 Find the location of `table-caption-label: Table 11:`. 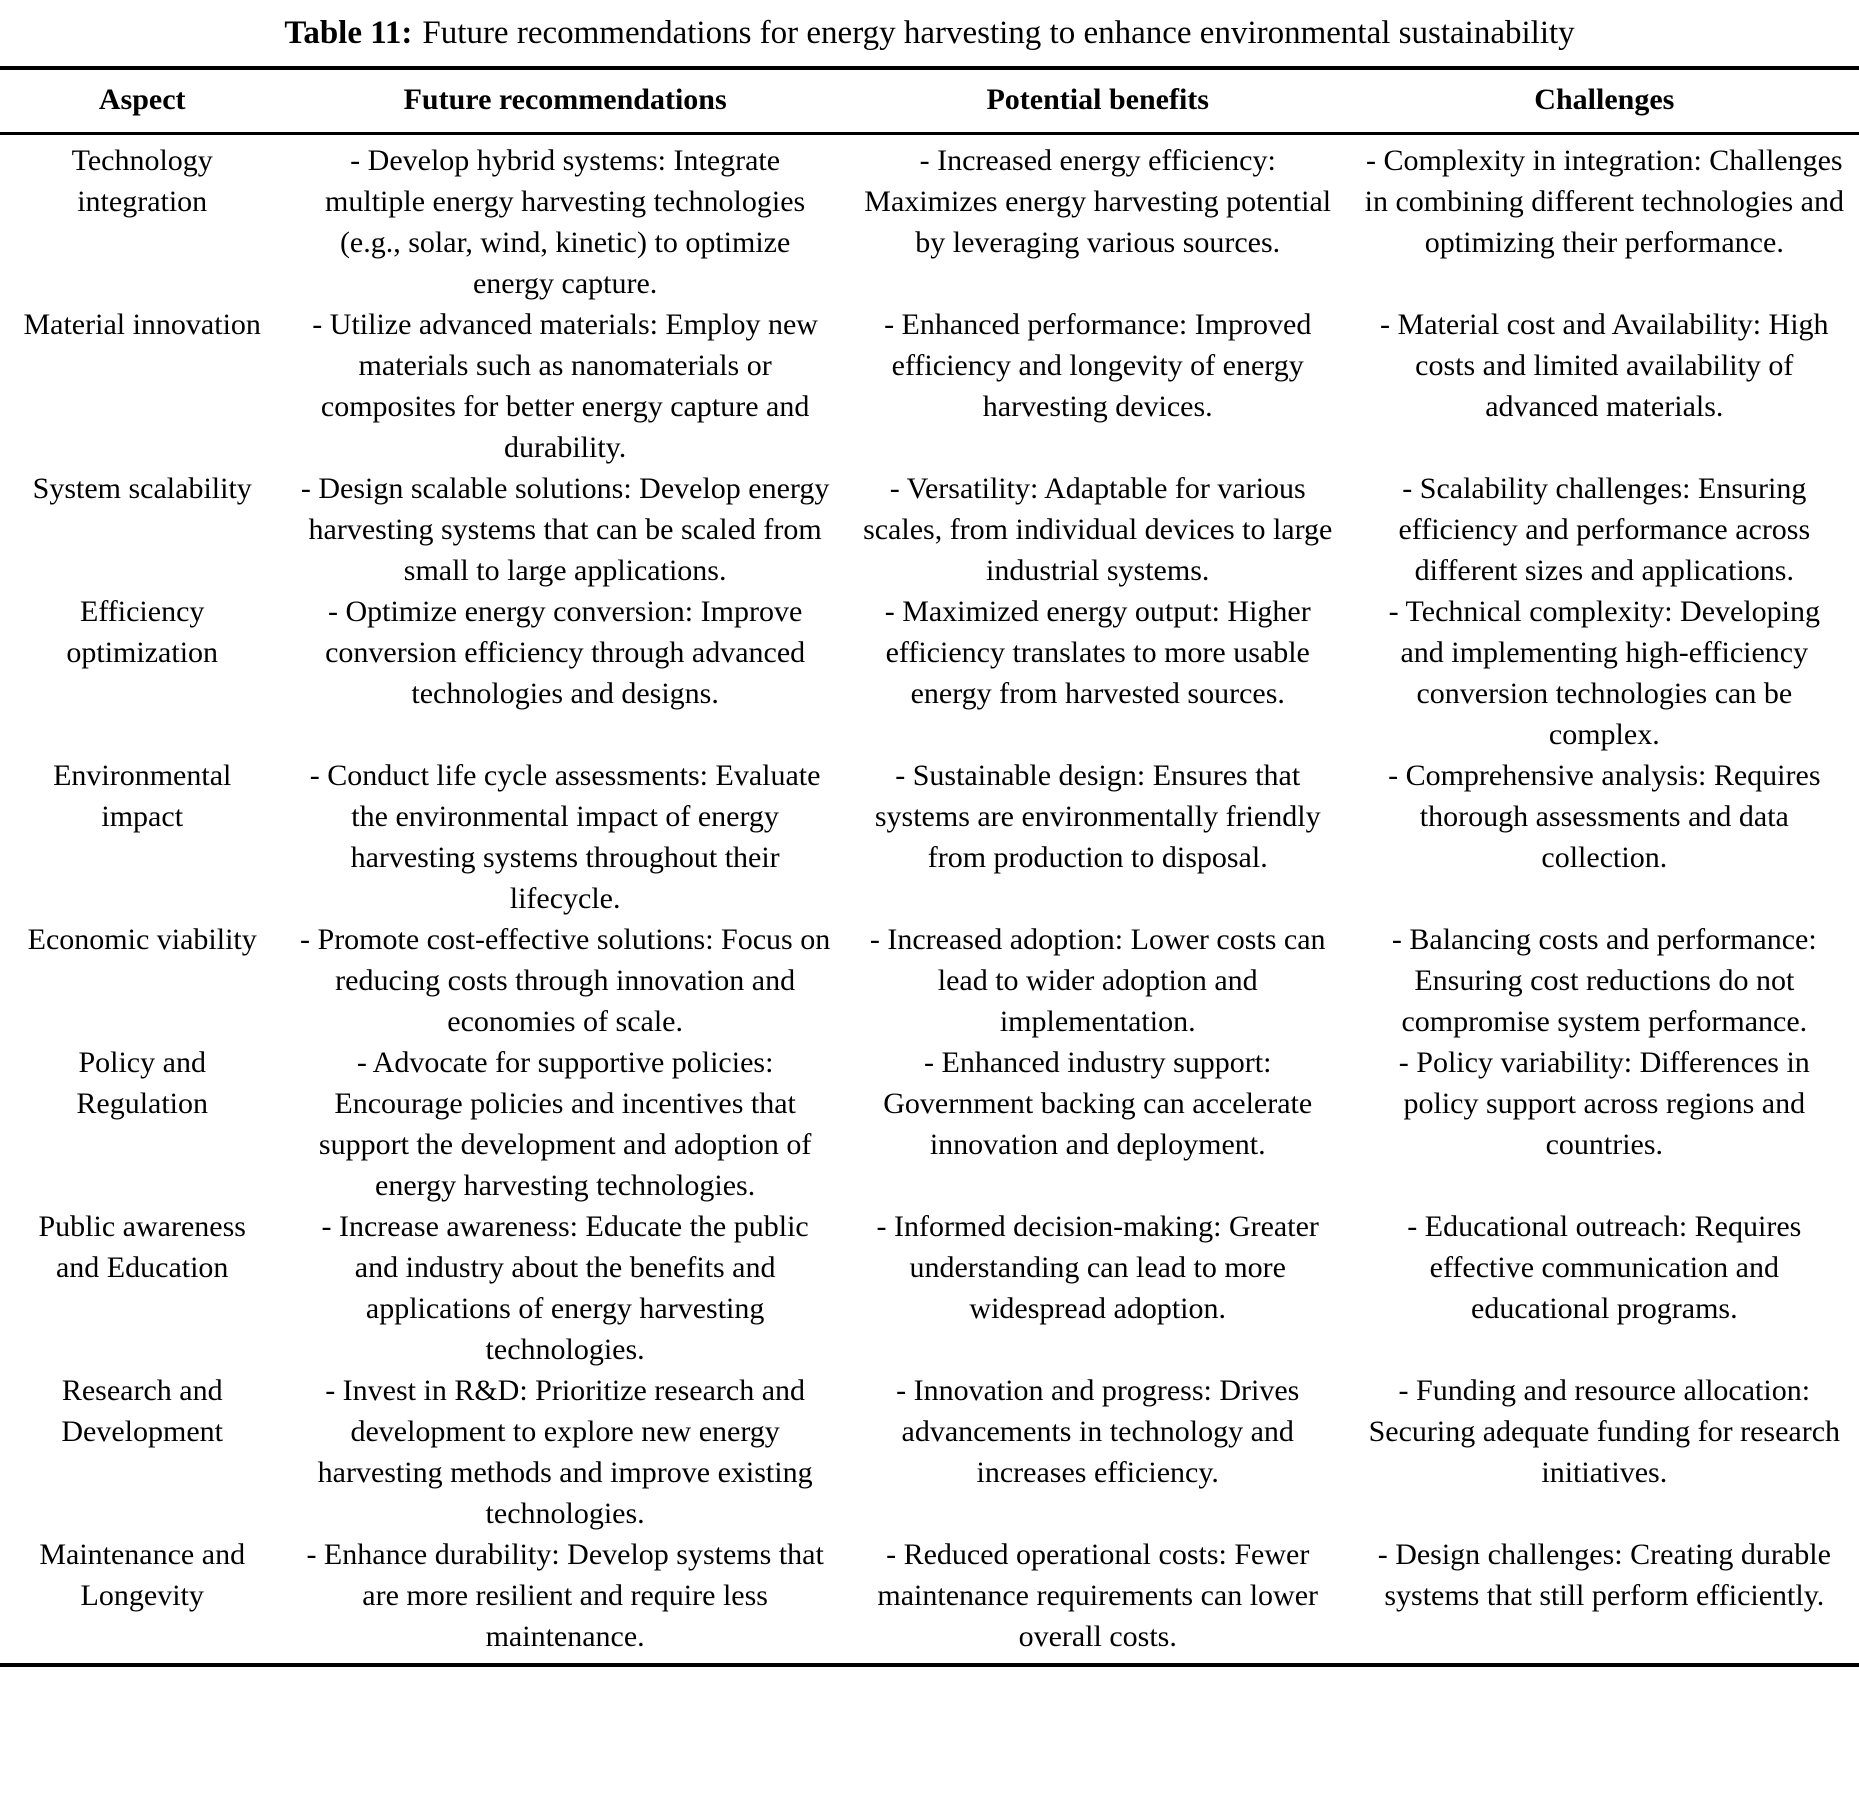

table-caption-label: Table 11: is located at coordinates (348, 33).